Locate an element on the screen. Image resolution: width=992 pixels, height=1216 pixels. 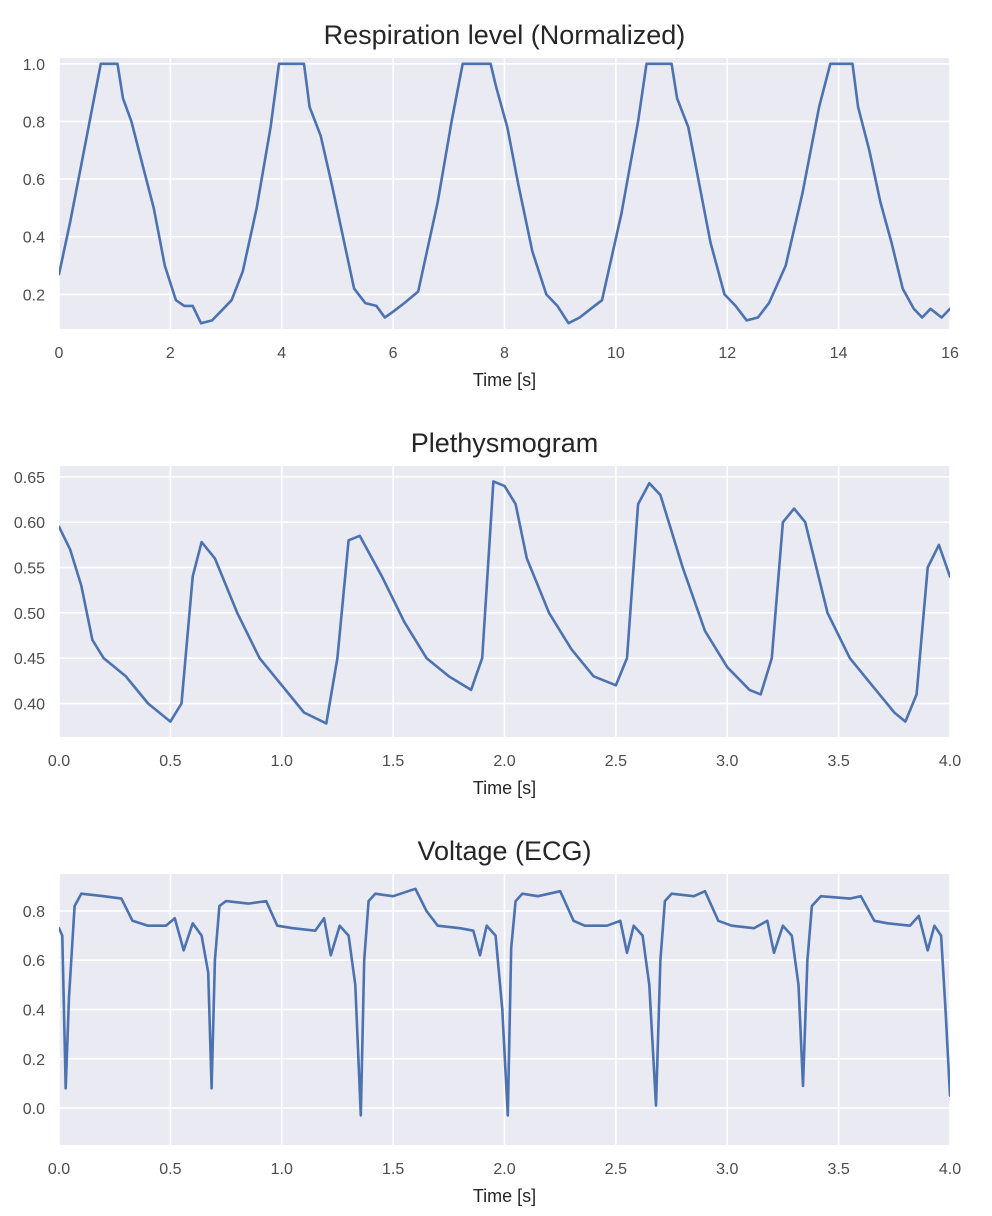
respiration-y-tick-label: 0.8 is located at coordinates (34, 122).